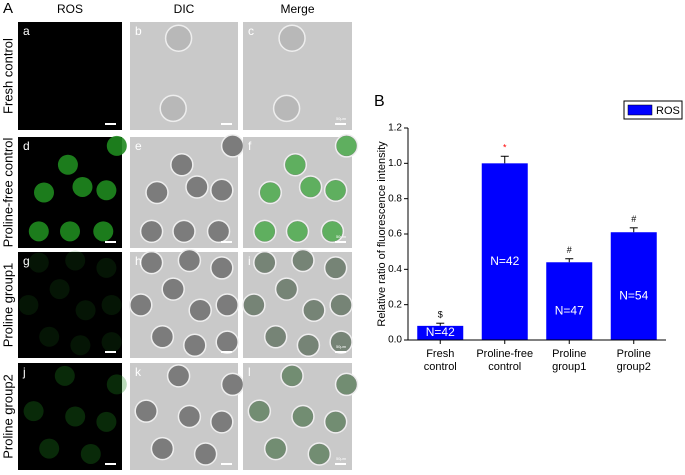 The height and width of the screenshot is (475, 685). What do you see at coordinates (7, 305) in the screenshot?
I see `row-label: Proline group1` at bounding box center [7, 305].